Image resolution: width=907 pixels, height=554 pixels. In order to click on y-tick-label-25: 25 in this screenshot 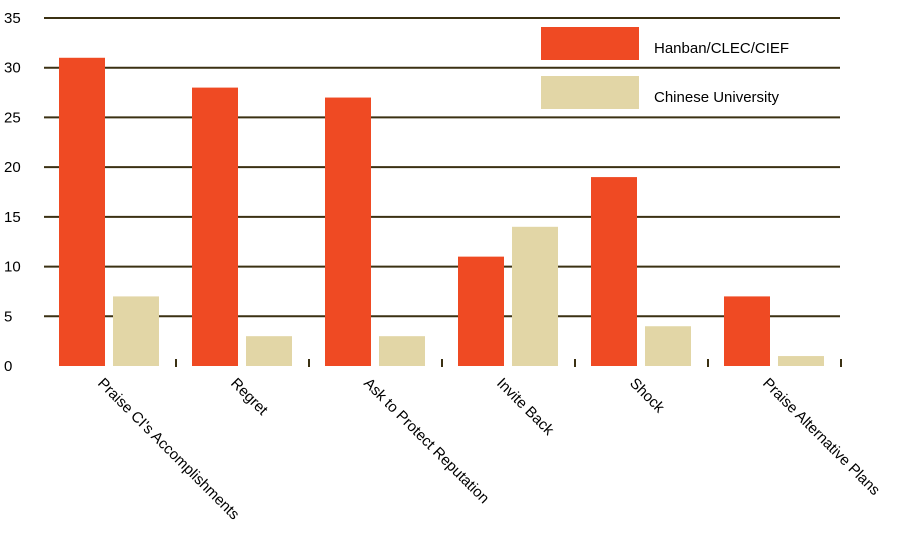, I will do `click(12, 117)`.